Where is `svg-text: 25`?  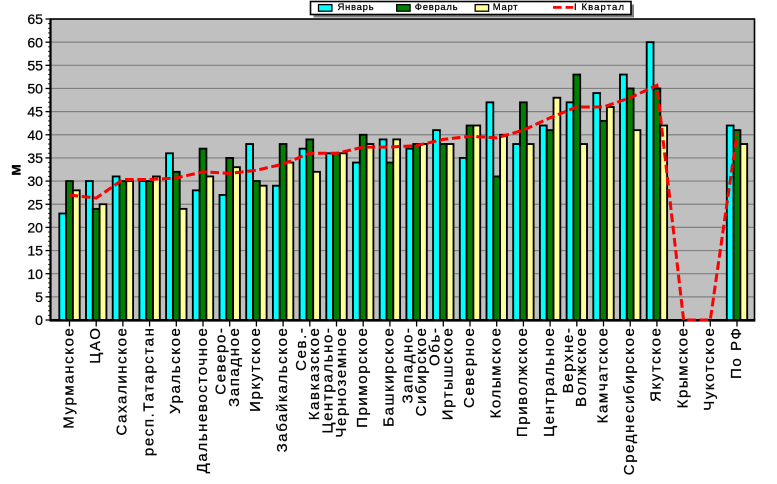
svg-text: 25 is located at coordinates (35, 204).